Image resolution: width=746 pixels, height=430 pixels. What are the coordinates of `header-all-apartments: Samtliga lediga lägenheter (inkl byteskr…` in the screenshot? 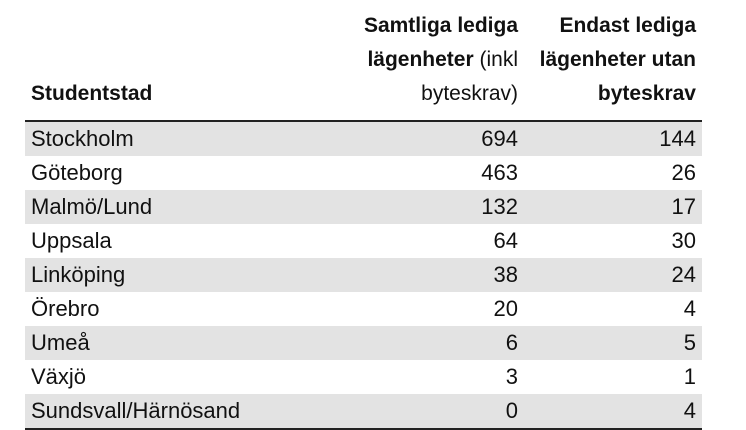 It's located at (435, 61).